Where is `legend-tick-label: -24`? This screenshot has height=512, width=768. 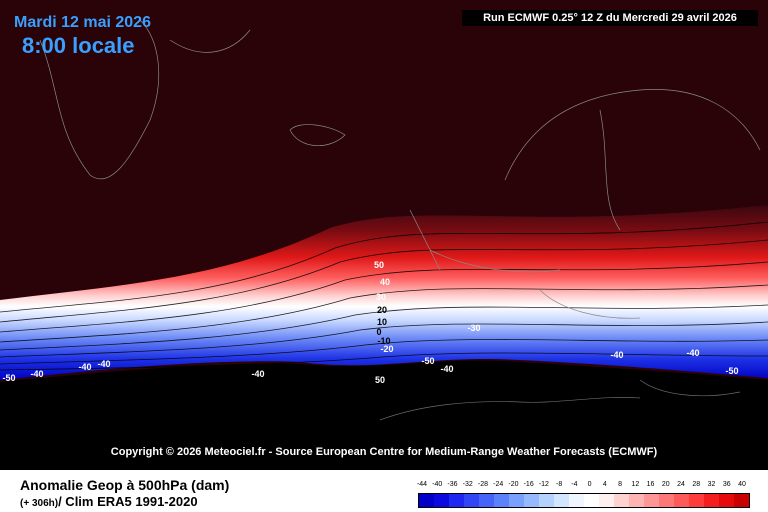
legend-tick-label: -24 is located at coordinates (498, 484).